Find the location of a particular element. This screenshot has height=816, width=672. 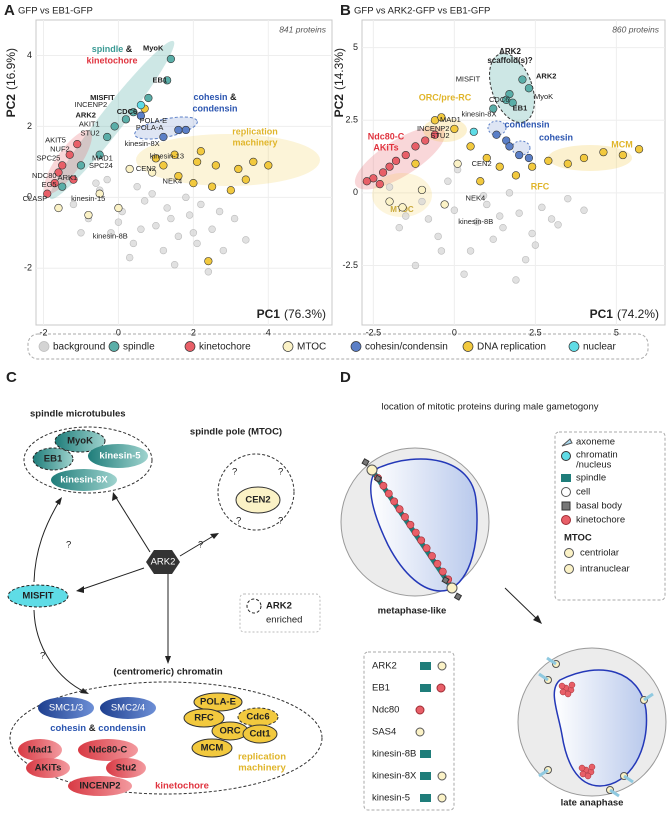

point-label: ARK2 is located at coordinates (546, 76).